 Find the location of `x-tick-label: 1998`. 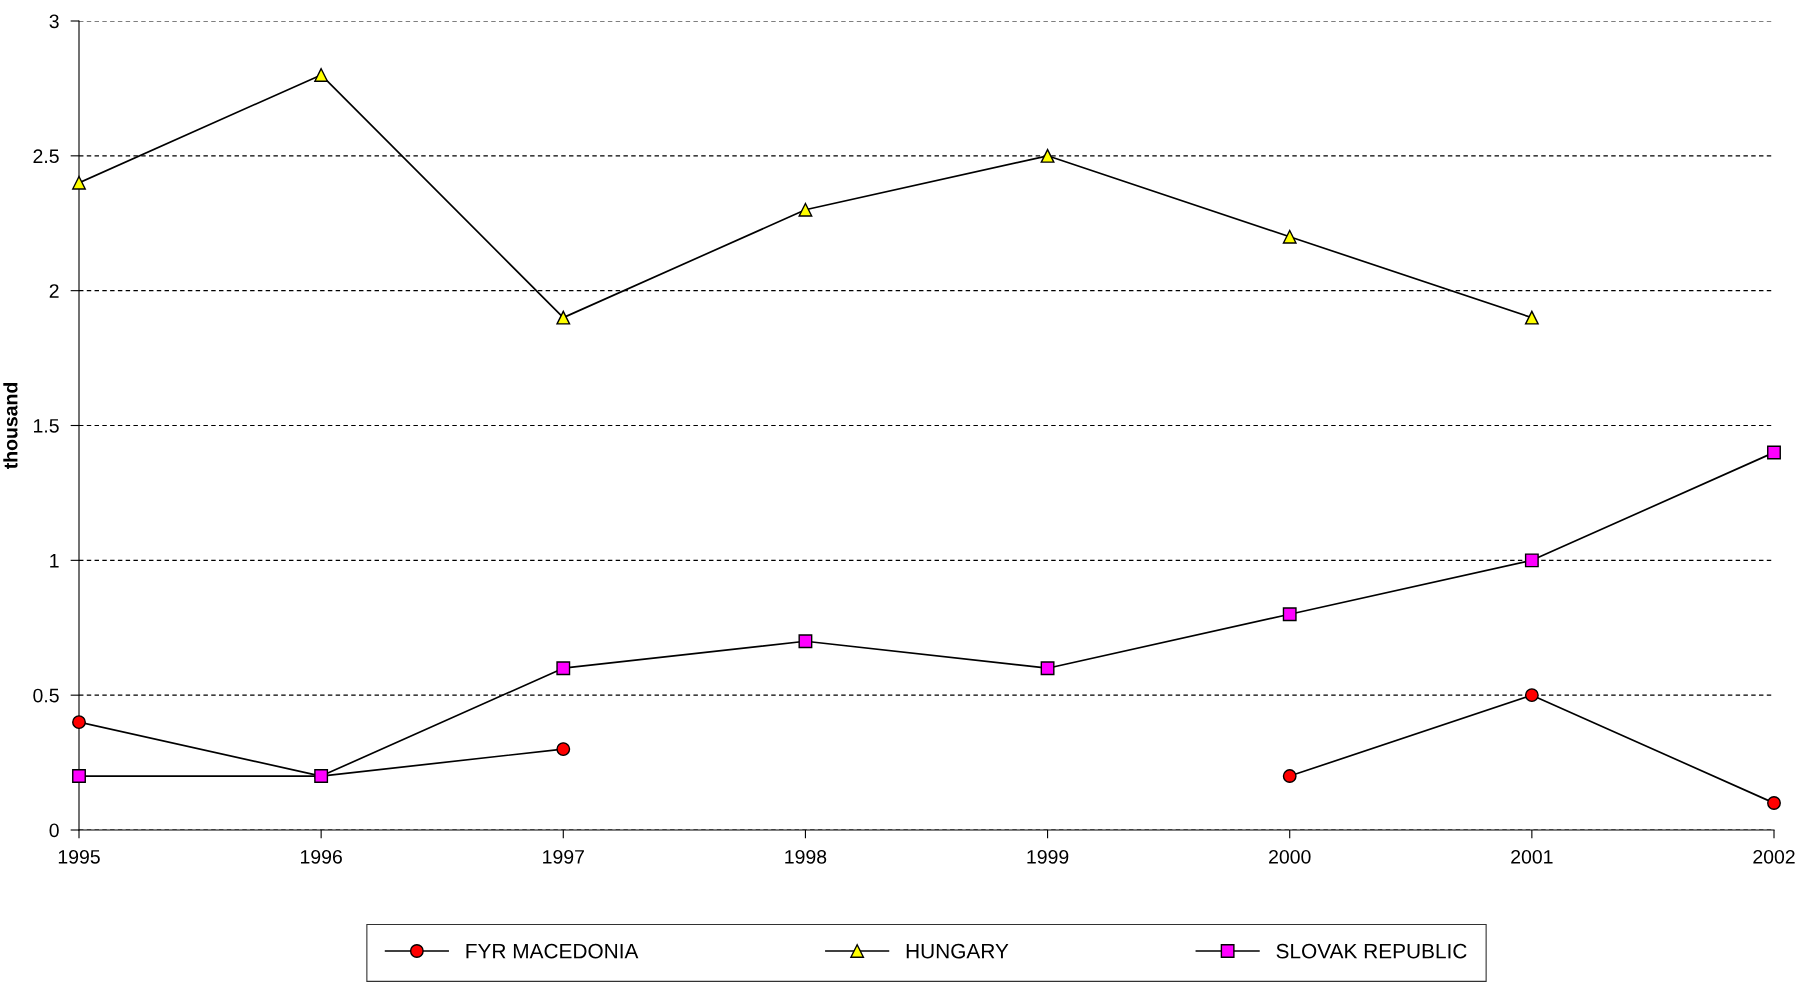

x-tick-label: 1998 is located at coordinates (806, 856).